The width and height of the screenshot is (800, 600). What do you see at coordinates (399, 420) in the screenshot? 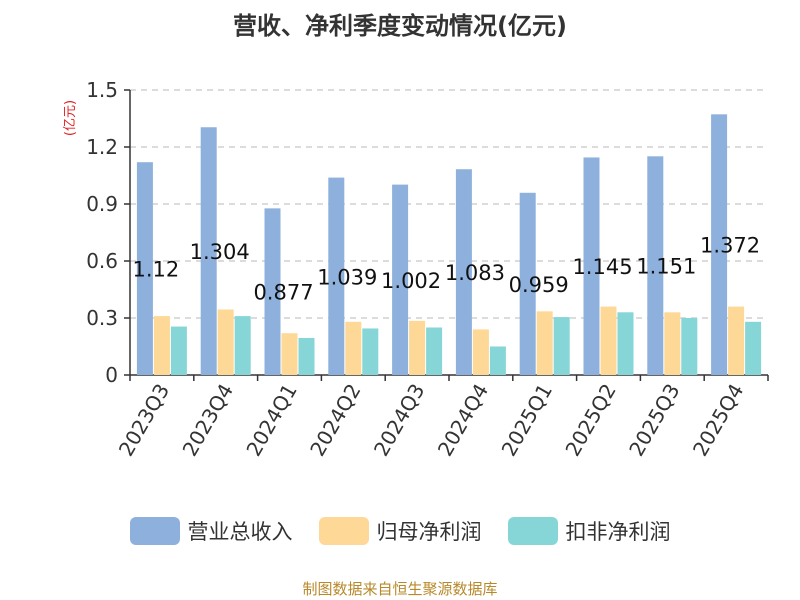
I see `x-tick-label: 2024Q3` at bounding box center [399, 420].